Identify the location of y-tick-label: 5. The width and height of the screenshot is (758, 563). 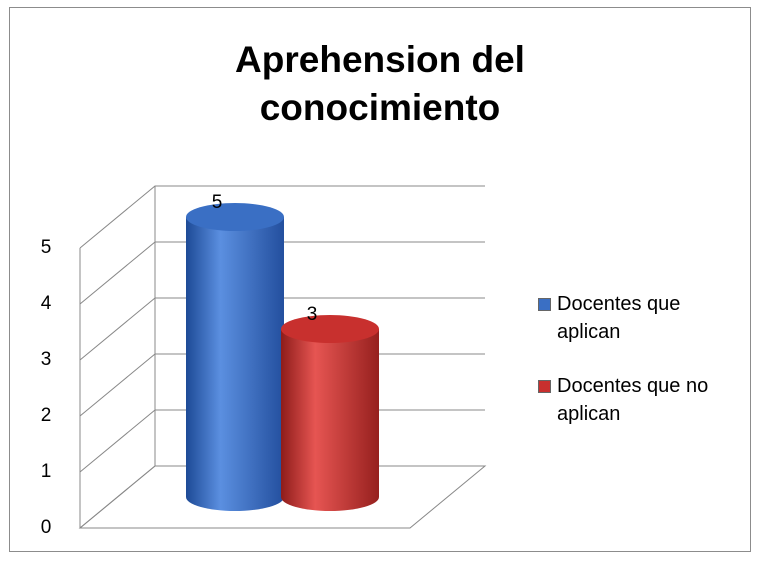
(46, 247).